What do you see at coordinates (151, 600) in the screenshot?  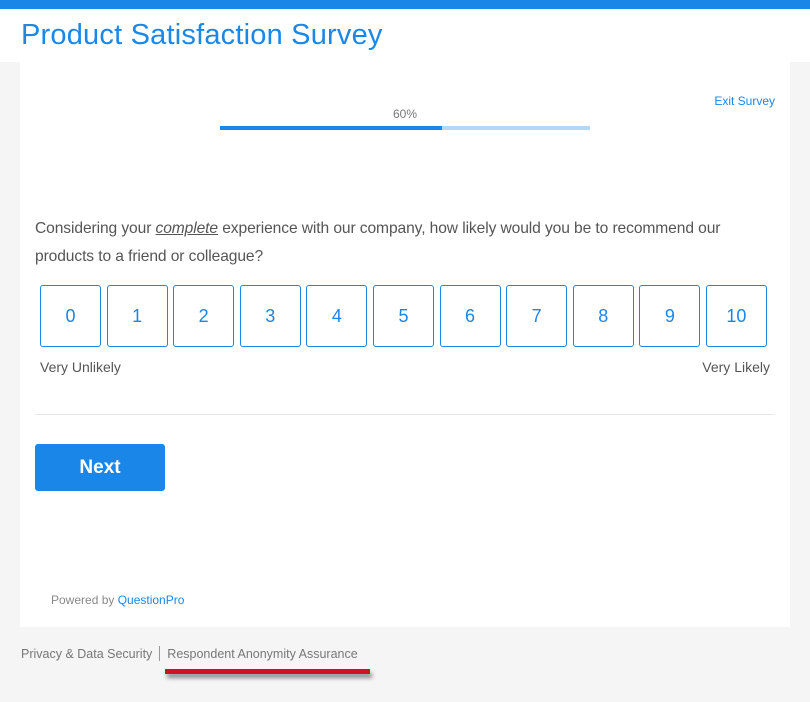 I see `questionpro-link: QuestionPro` at bounding box center [151, 600].